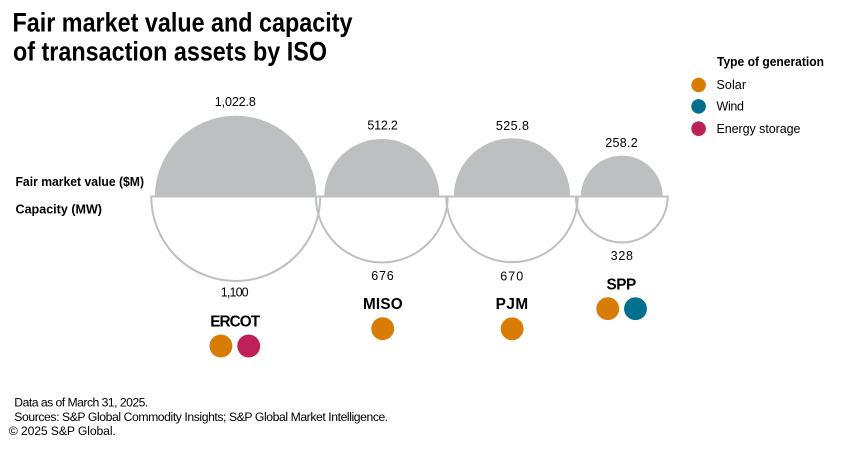 Image resolution: width=850 pixels, height=450 pixels. I want to click on svg-text: Capacity (MW), so click(59, 210).